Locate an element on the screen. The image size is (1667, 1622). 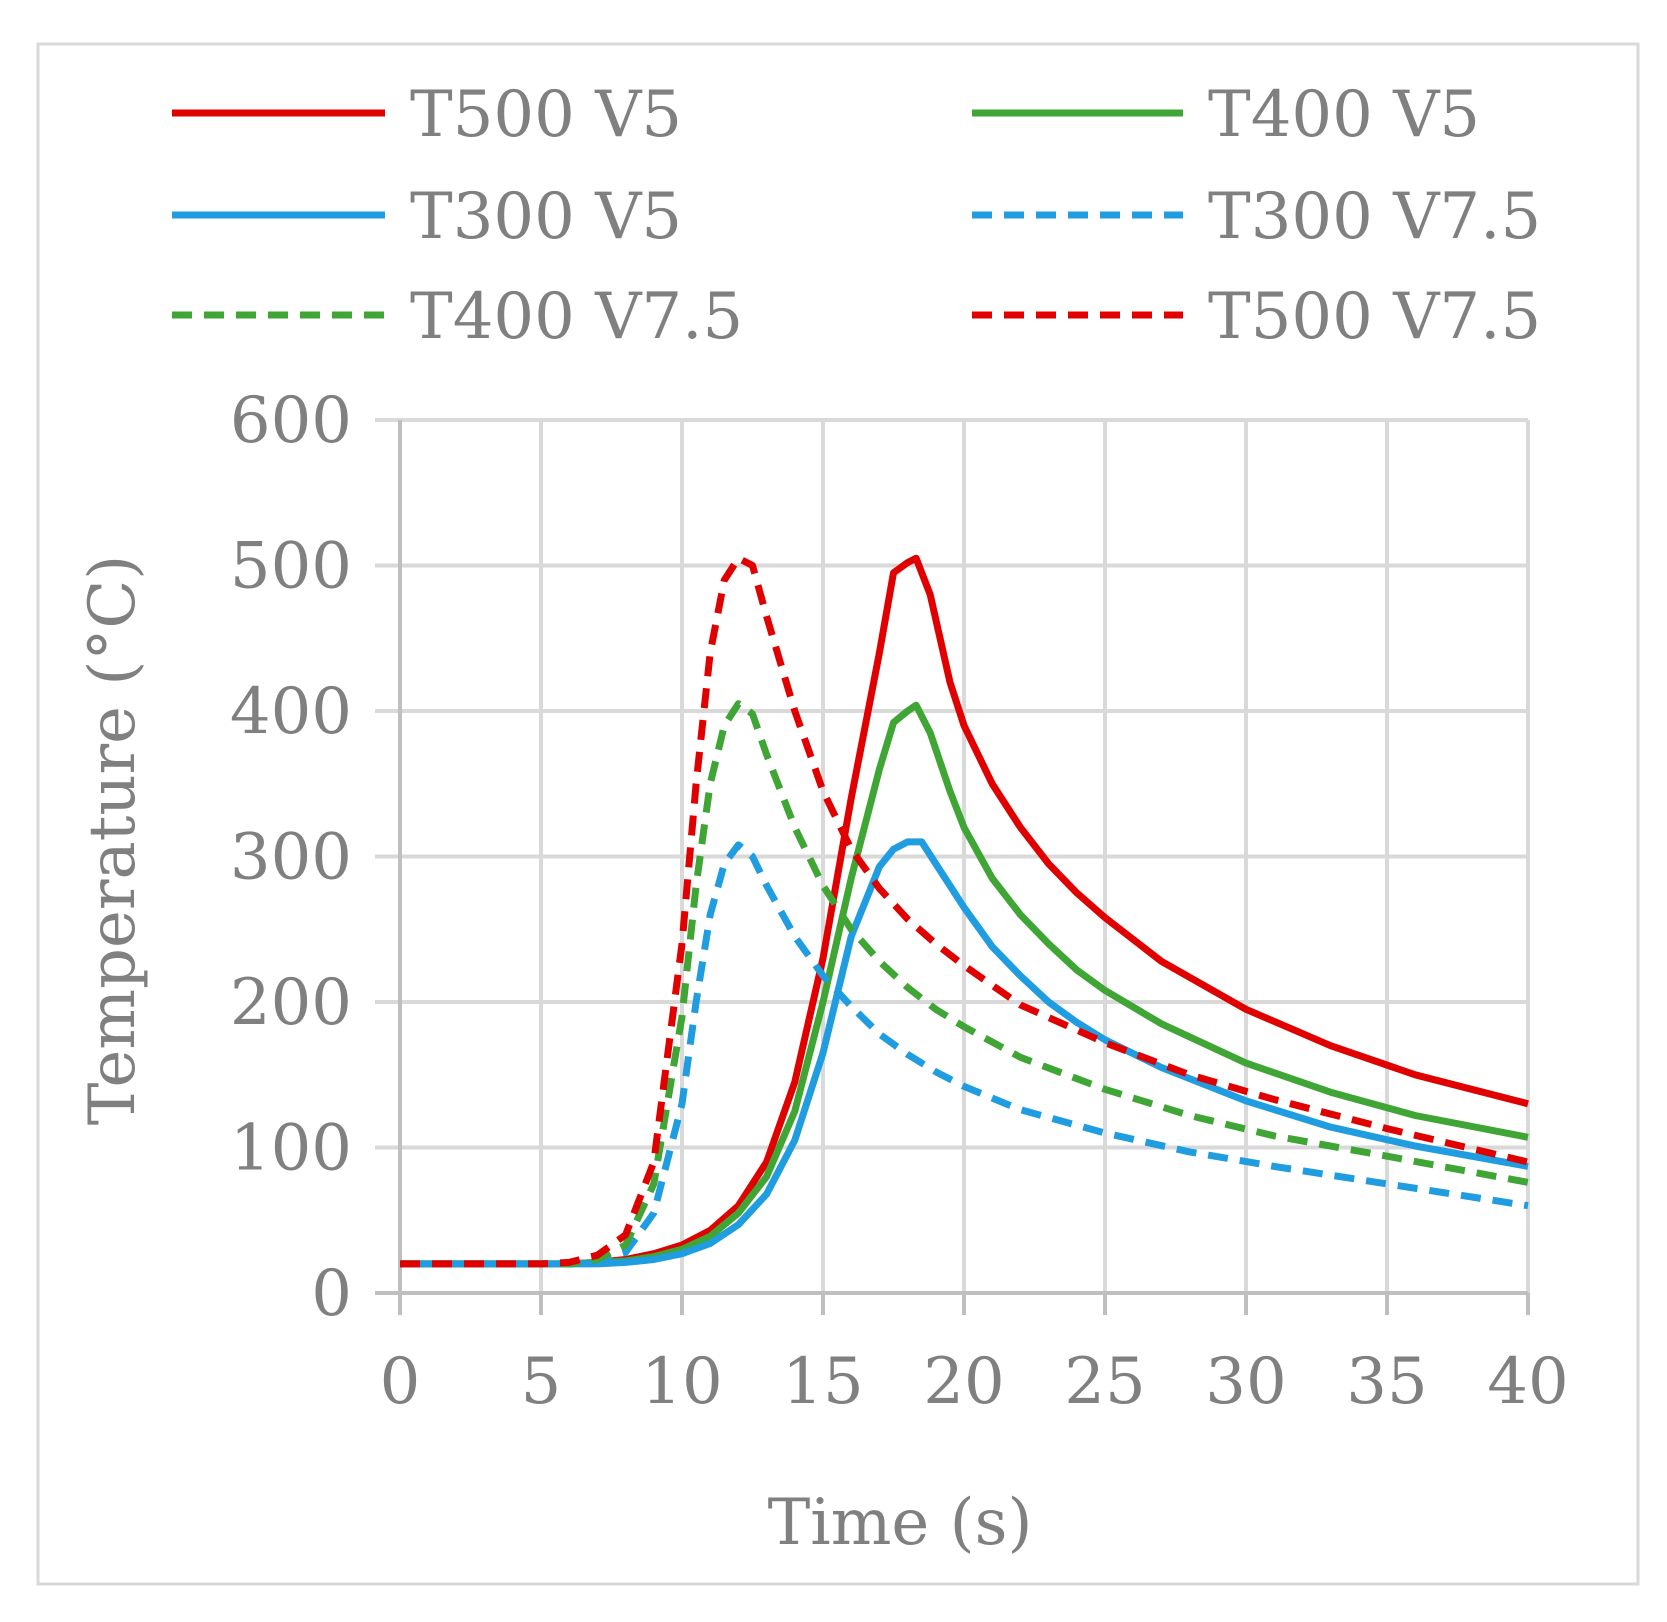
x-tick-label: 0 is located at coordinates (400, 1382).